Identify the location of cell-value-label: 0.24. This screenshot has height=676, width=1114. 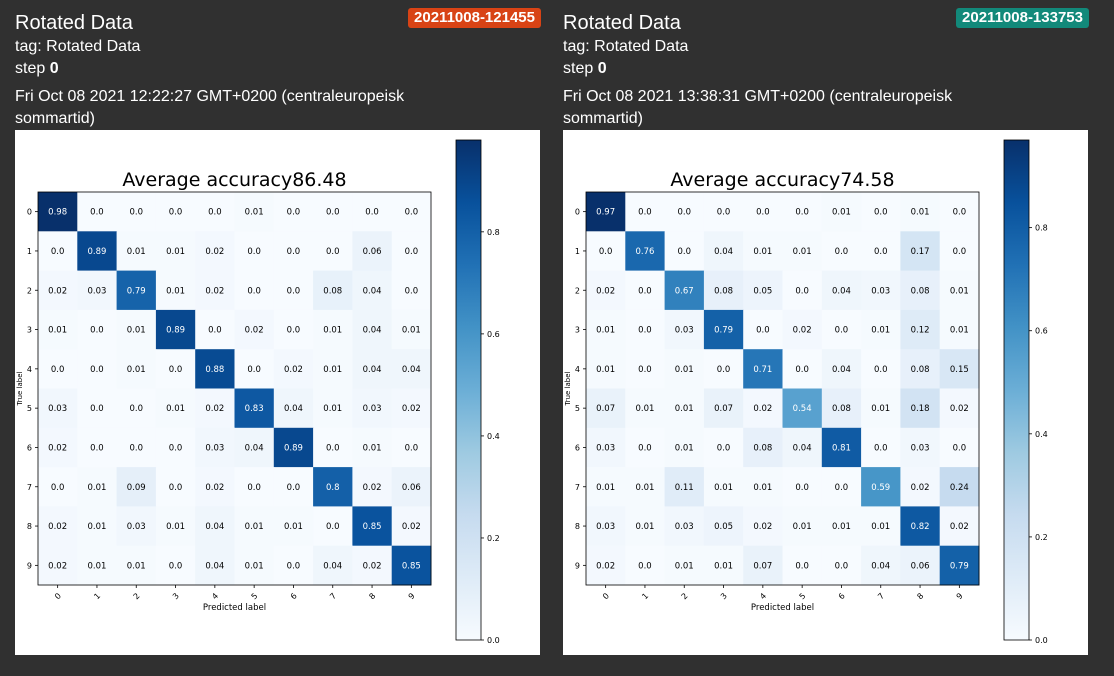
(959, 488).